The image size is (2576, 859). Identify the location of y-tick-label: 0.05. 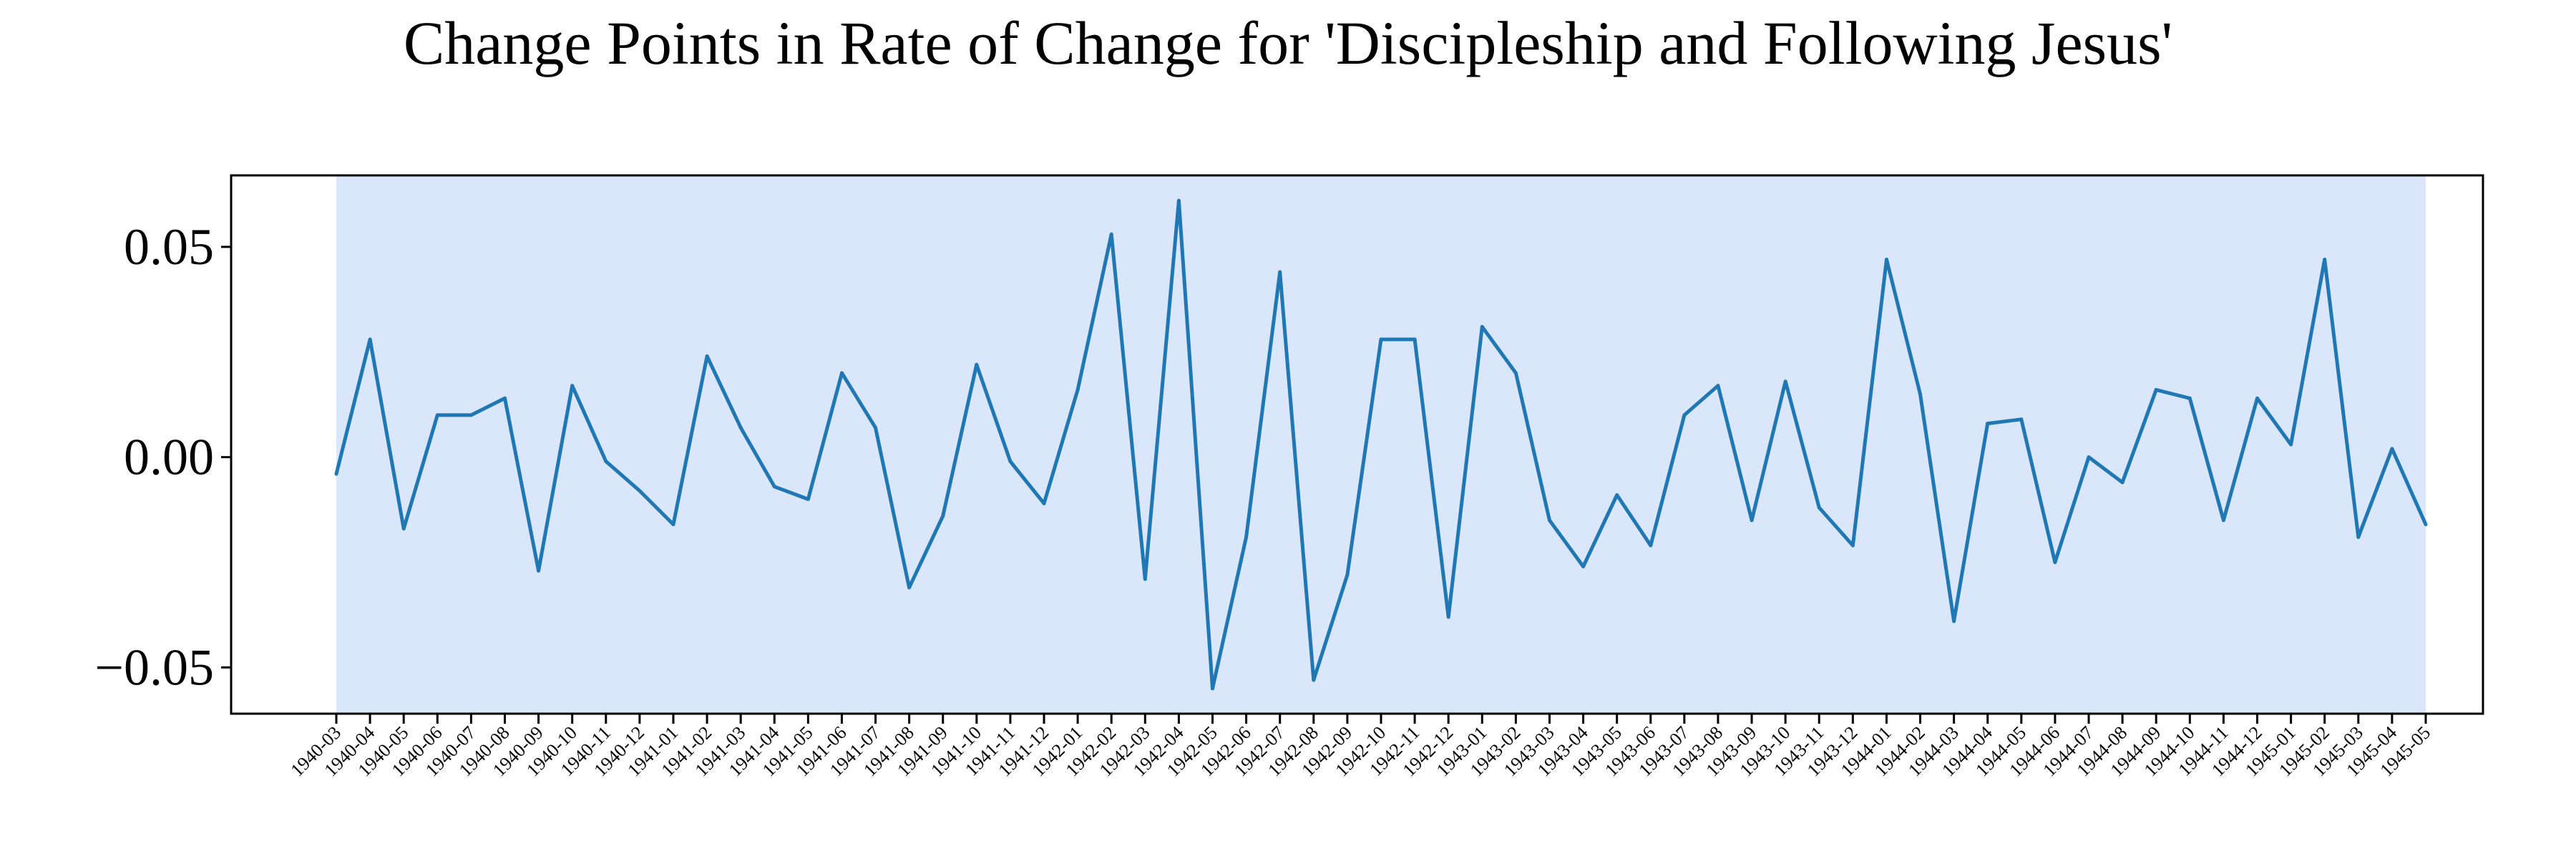
(169, 247).